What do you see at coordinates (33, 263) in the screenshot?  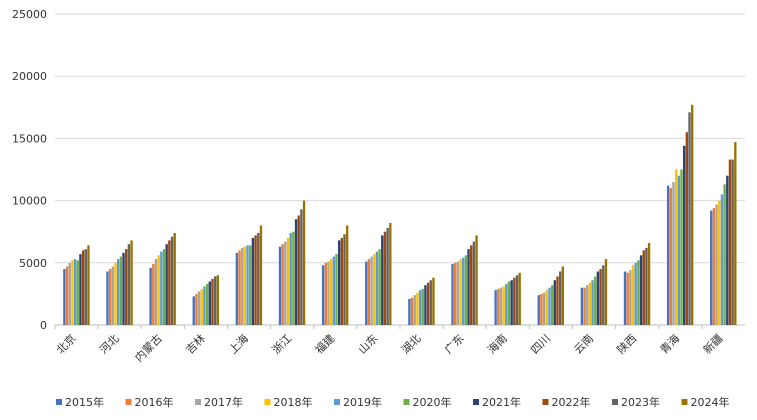 I see `y-tick-label-1: 5000` at bounding box center [33, 263].